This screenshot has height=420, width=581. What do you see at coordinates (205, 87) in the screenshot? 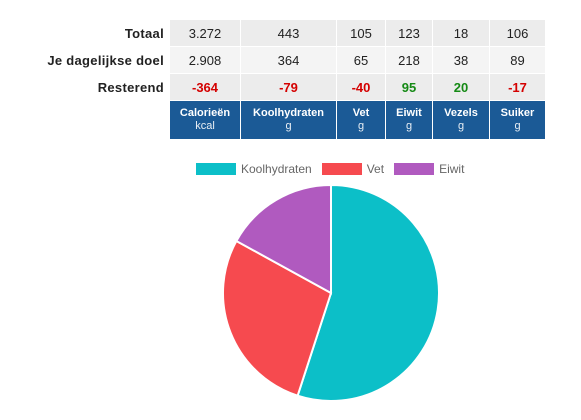
I see `remaining-calories: -364` at bounding box center [205, 87].